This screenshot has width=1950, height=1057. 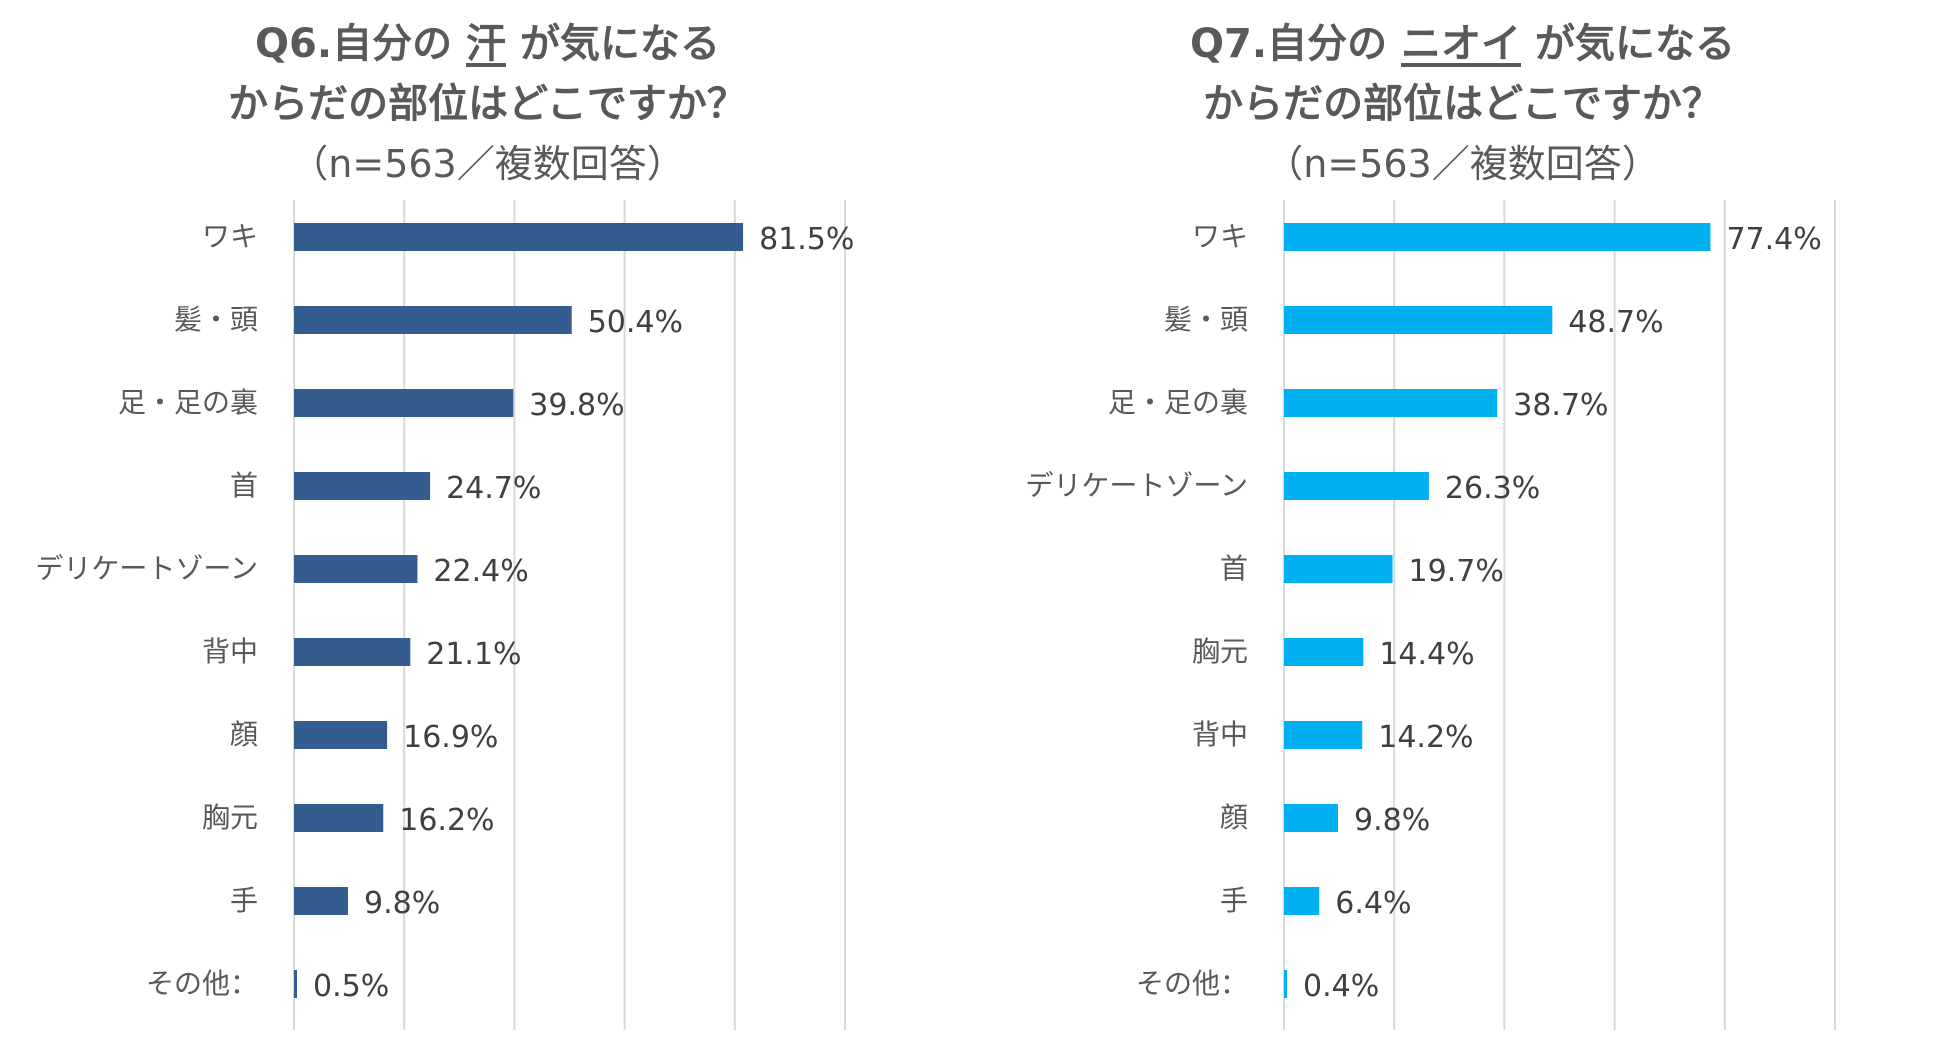 What do you see at coordinates (473, 654) in the screenshot?
I see `value-label: 21.1%` at bounding box center [473, 654].